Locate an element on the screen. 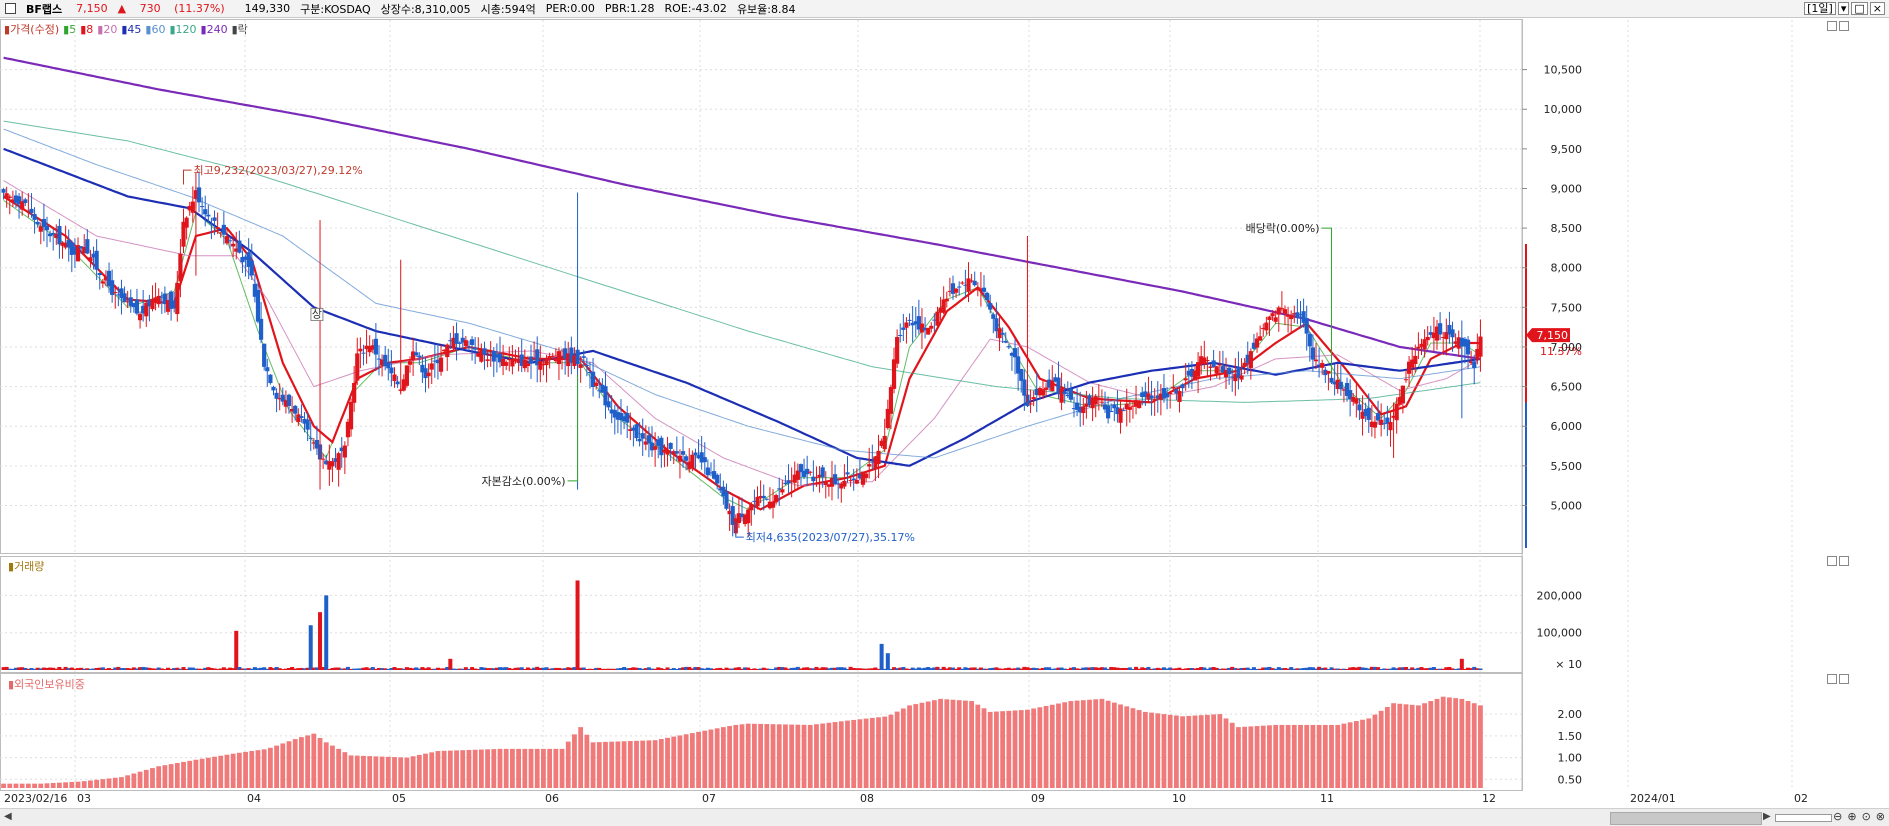 Image resolution: width=1889 pixels, height=826 pixels. stock-name: BF랩스 is located at coordinates (44, 9).